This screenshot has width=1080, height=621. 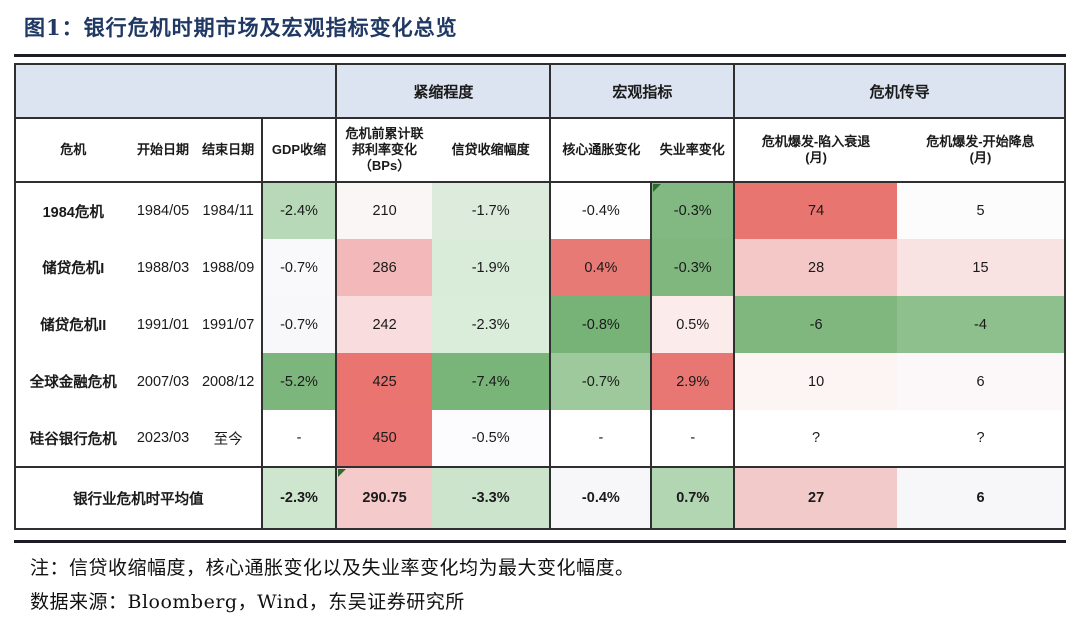 I want to click on table-cell: 2007/03, so click(x=163, y=381).